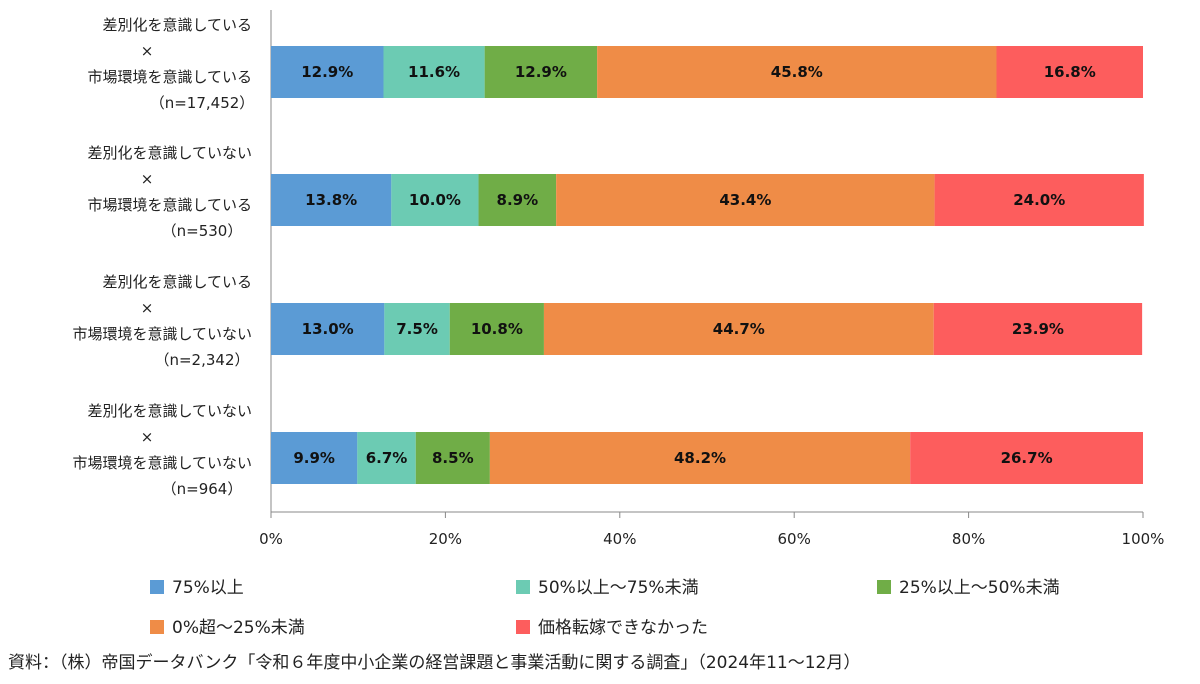 Image resolution: width=1200 pixels, height=684 pixels. What do you see at coordinates (238, 628) in the screenshot?
I see `legend-label: 0%超～25%未満` at bounding box center [238, 628].